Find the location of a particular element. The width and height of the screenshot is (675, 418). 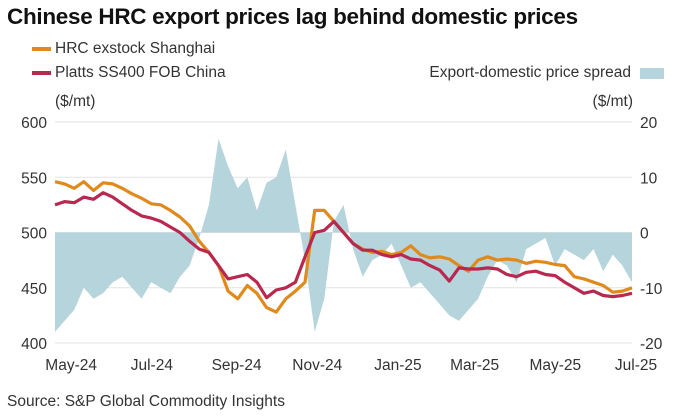

legend-item-hrc-exstock: HRC exstock Shanghai is located at coordinates (123, 49).